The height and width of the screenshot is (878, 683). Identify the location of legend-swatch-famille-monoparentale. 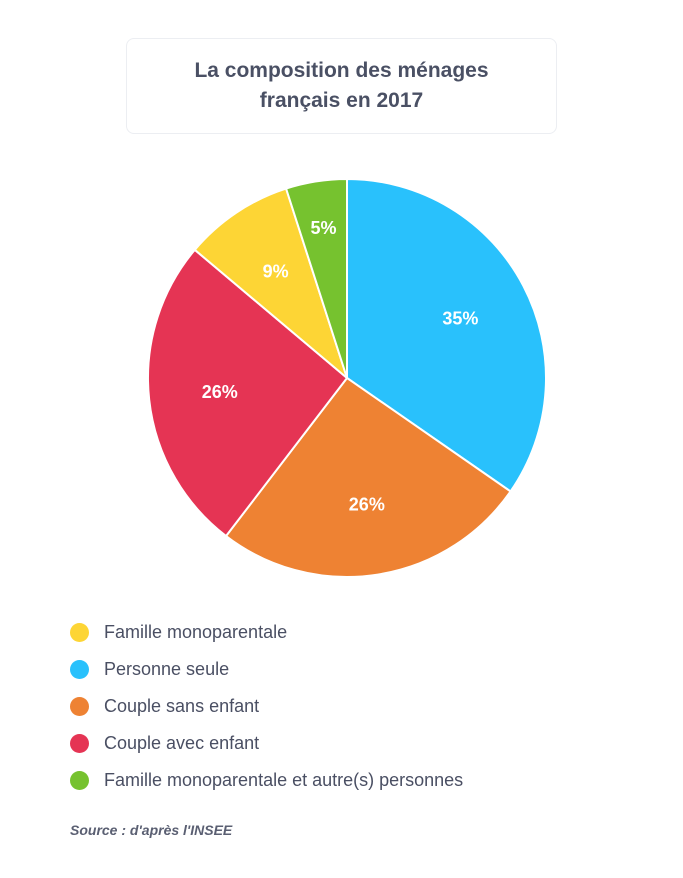
(79, 632).